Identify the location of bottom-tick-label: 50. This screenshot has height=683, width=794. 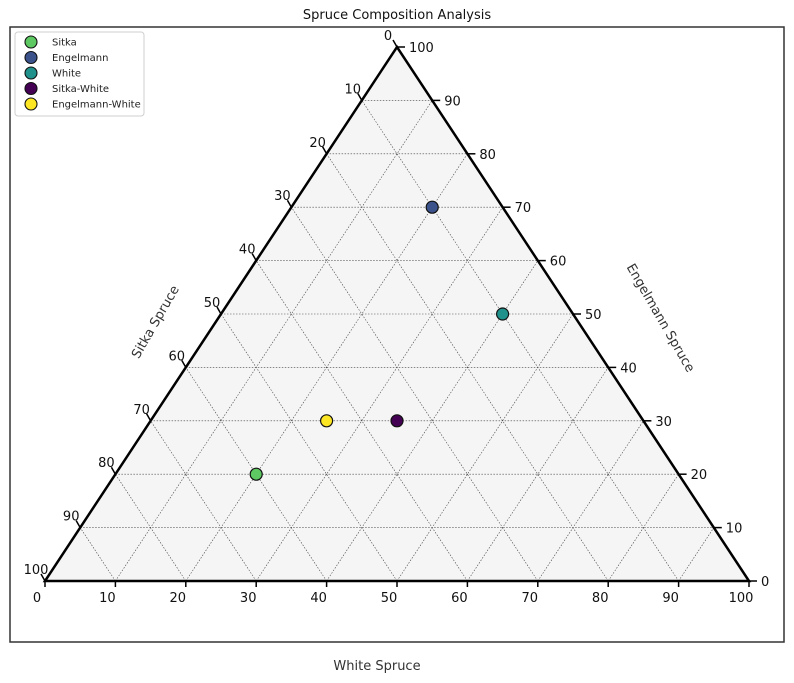
(389, 598).